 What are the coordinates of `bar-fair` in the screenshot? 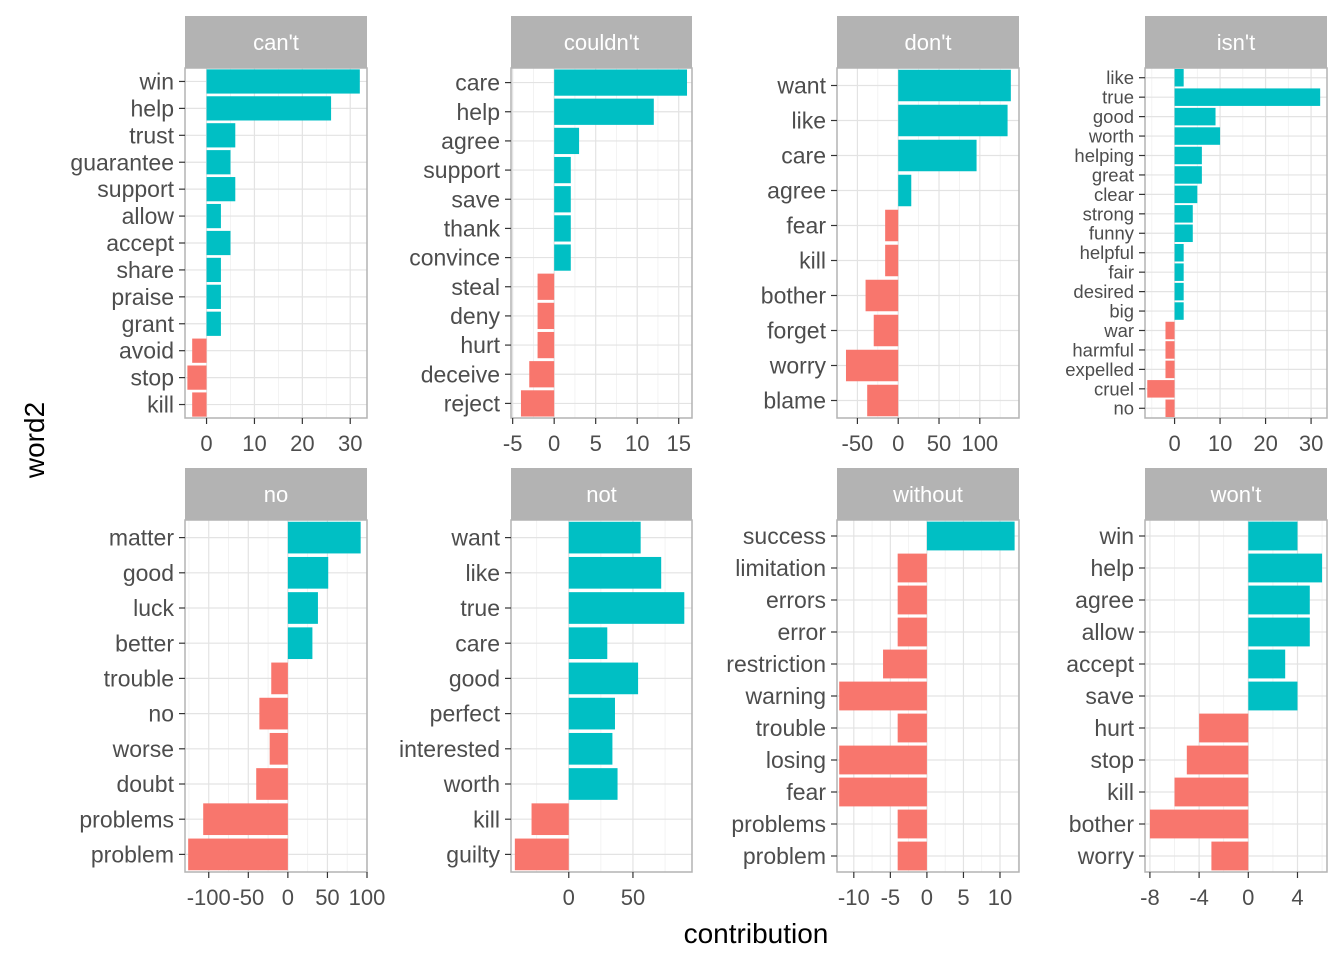 It's located at (1179, 272).